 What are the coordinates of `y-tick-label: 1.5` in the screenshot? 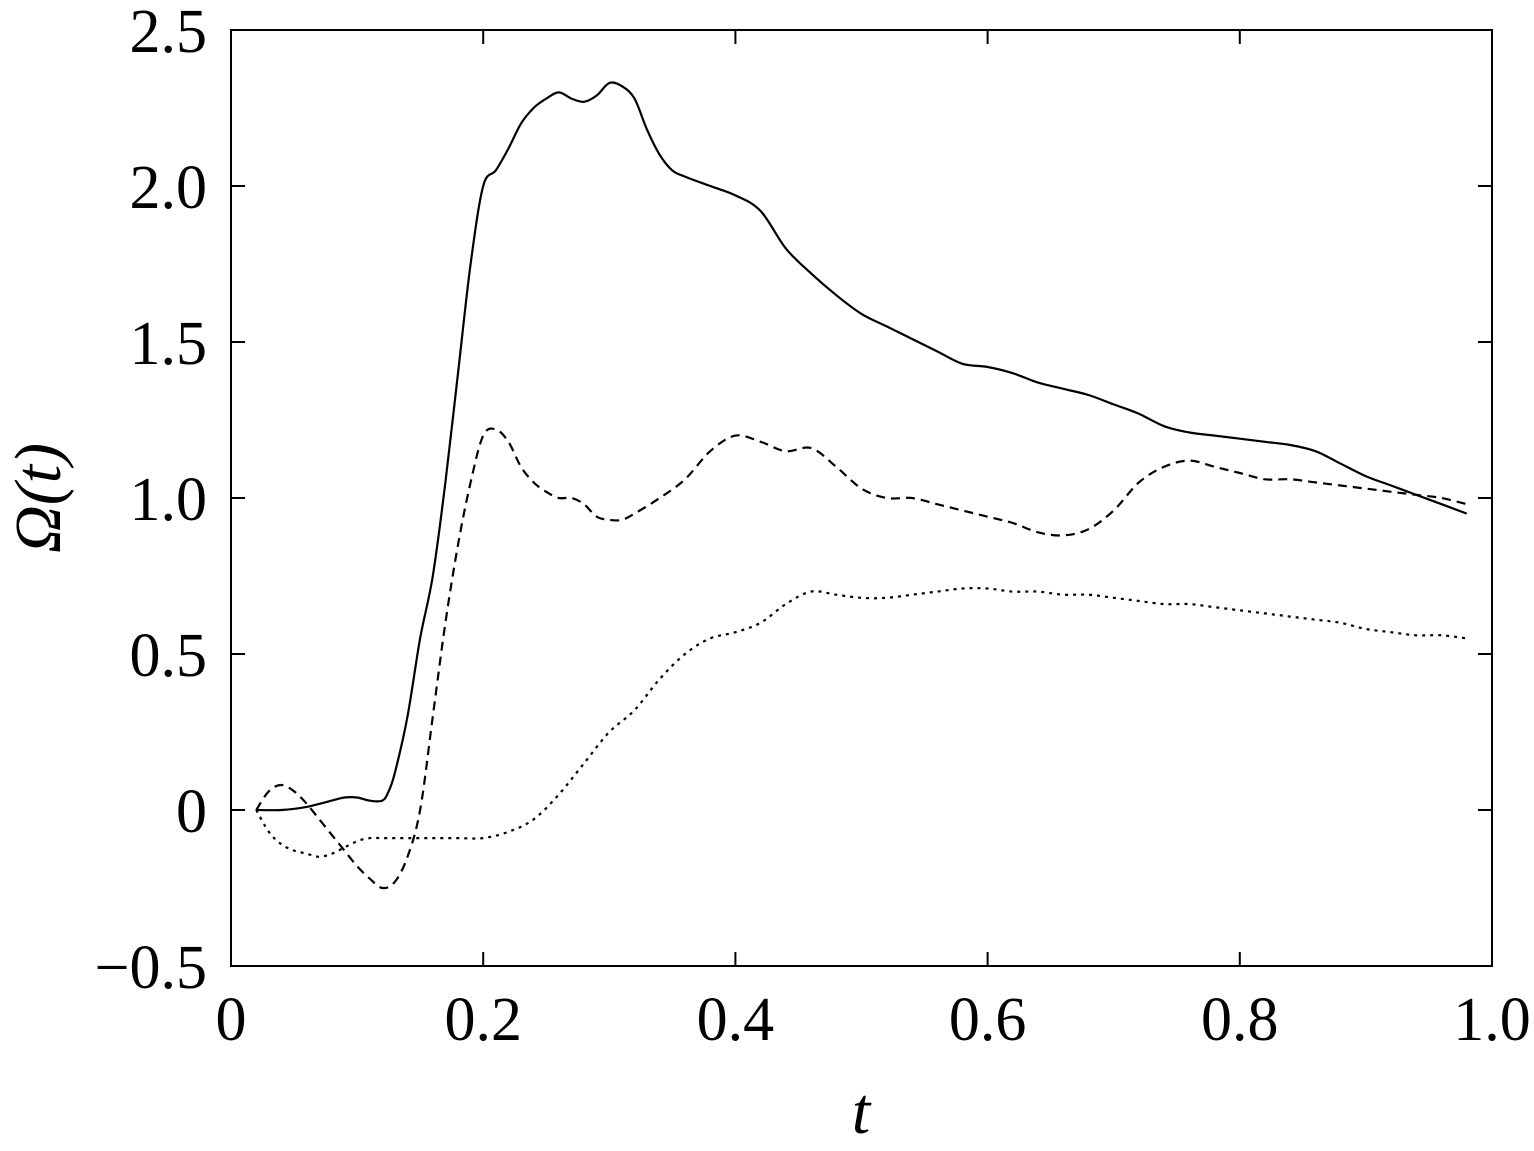 It's located at (169, 344).